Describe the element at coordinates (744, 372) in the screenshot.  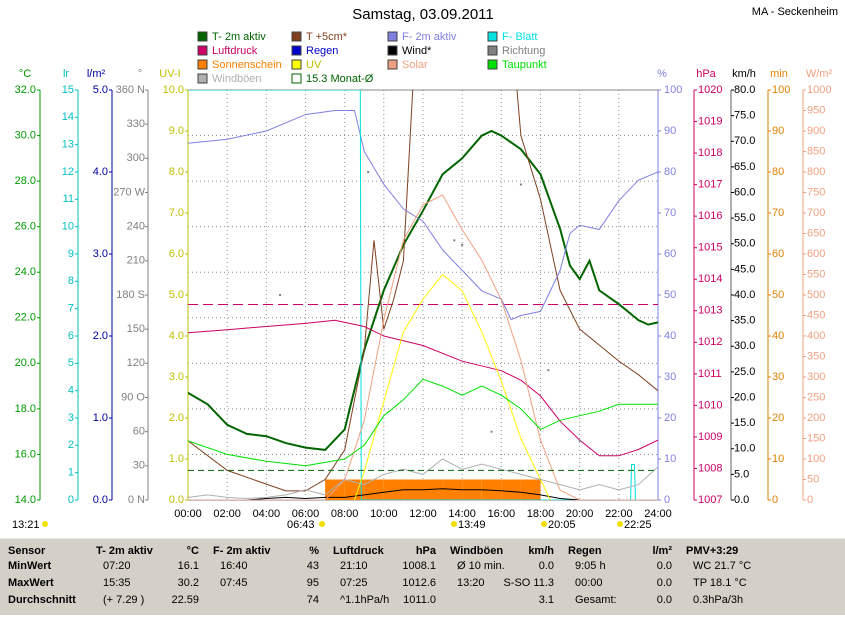
I see `y-tick-label: 25.0` at that location.